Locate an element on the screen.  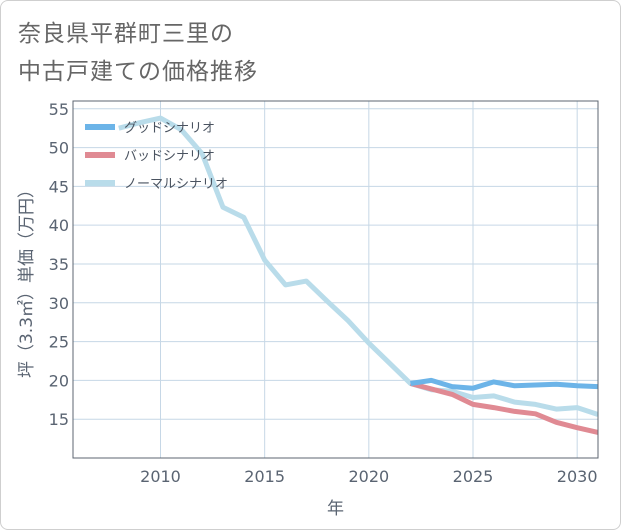
y-tick-label: 25 is located at coordinates (59, 342).